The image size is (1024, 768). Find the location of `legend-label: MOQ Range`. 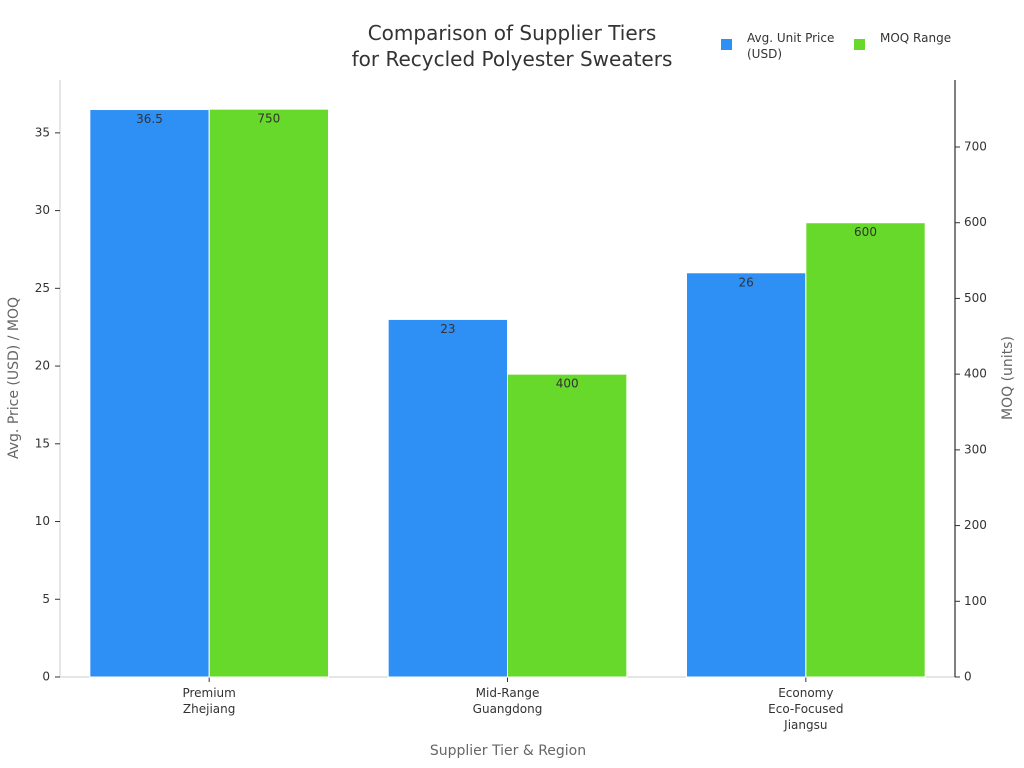

legend-label: MOQ Range is located at coordinates (916, 38).